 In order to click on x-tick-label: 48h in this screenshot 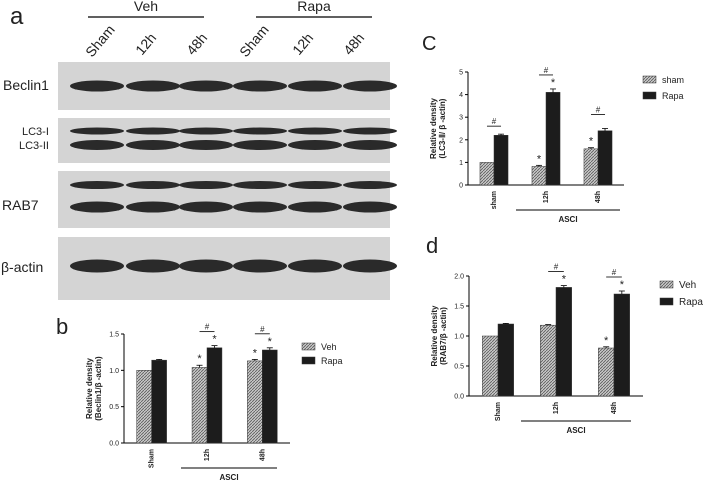, I will do `click(614, 408)`.